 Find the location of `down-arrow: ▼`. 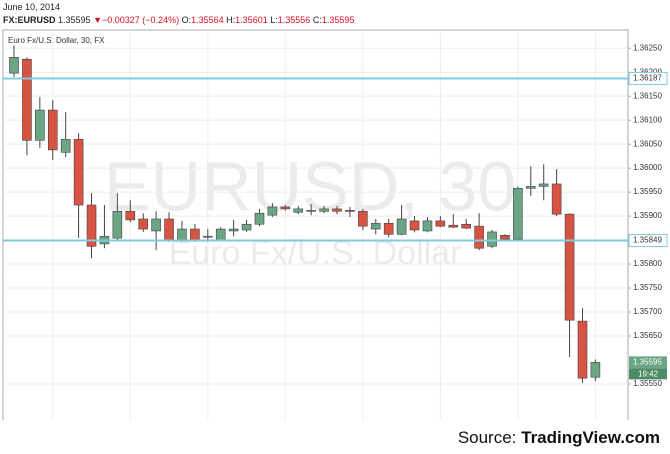

down-arrow: ▼ is located at coordinates (98, 20).